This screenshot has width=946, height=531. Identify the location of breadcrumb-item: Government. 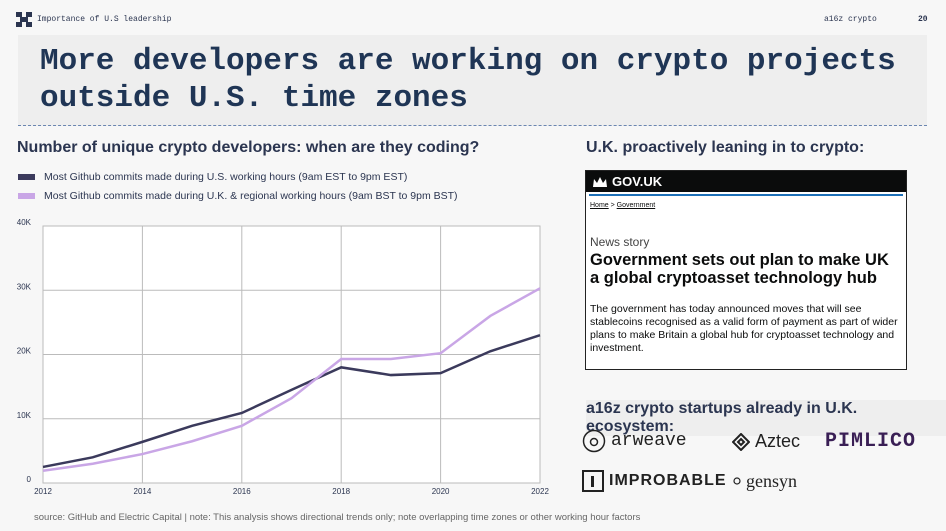
(636, 205).